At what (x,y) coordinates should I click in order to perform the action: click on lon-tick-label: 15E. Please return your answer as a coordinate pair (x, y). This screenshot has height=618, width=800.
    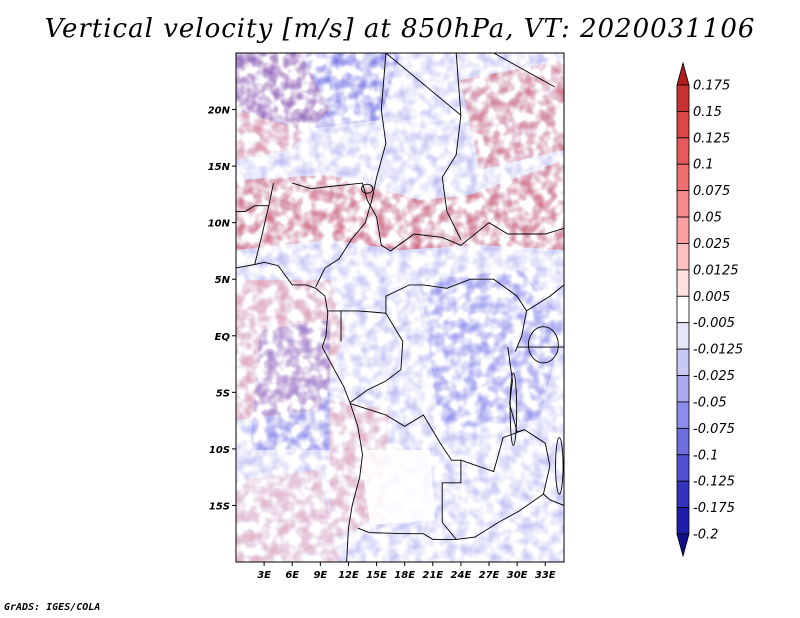
    Looking at the image, I should click on (376, 575).